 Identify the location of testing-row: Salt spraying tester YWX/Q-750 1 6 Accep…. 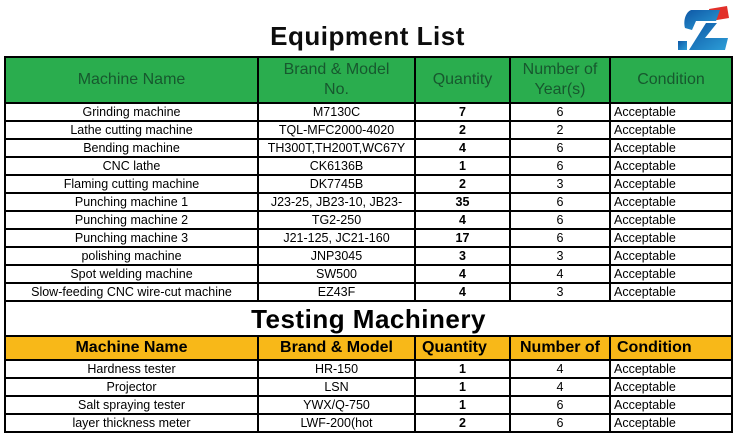
(368, 405).